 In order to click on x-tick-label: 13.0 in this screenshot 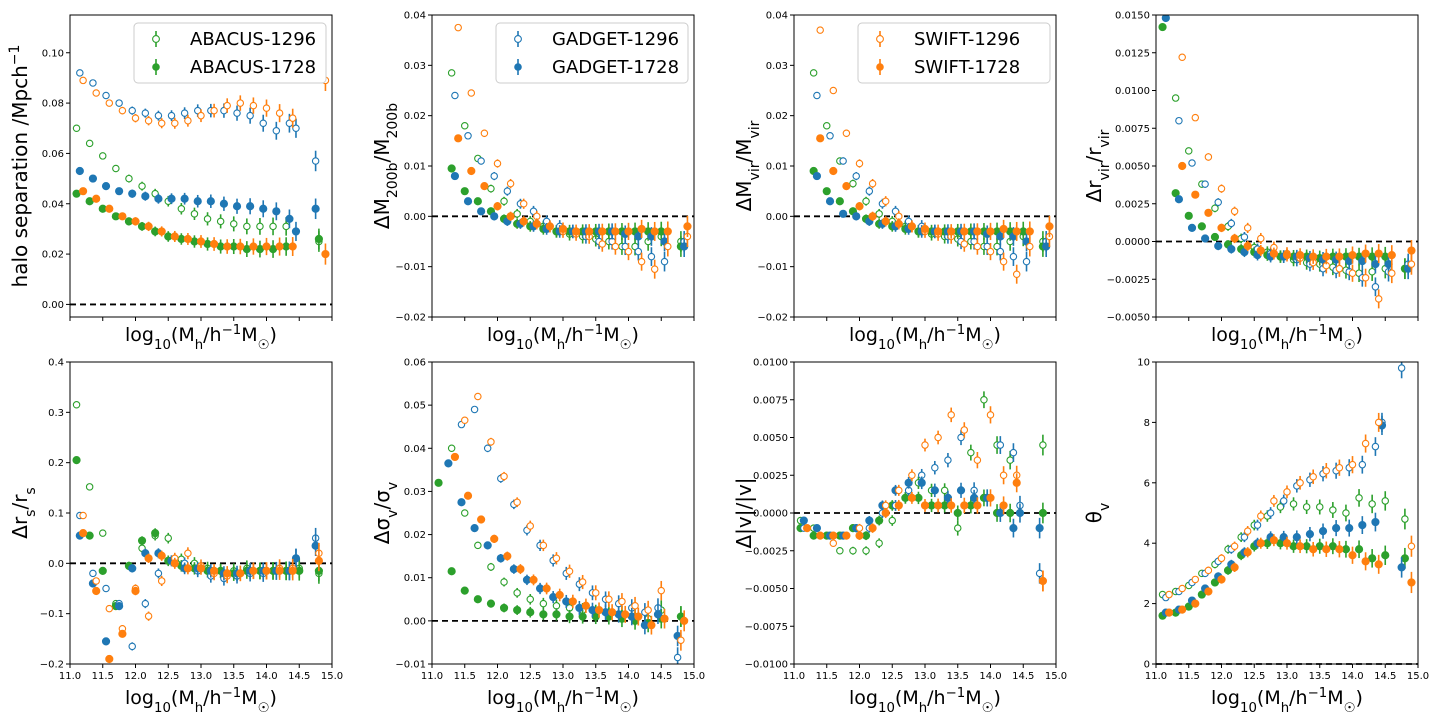, I will do `click(201, 676)`.